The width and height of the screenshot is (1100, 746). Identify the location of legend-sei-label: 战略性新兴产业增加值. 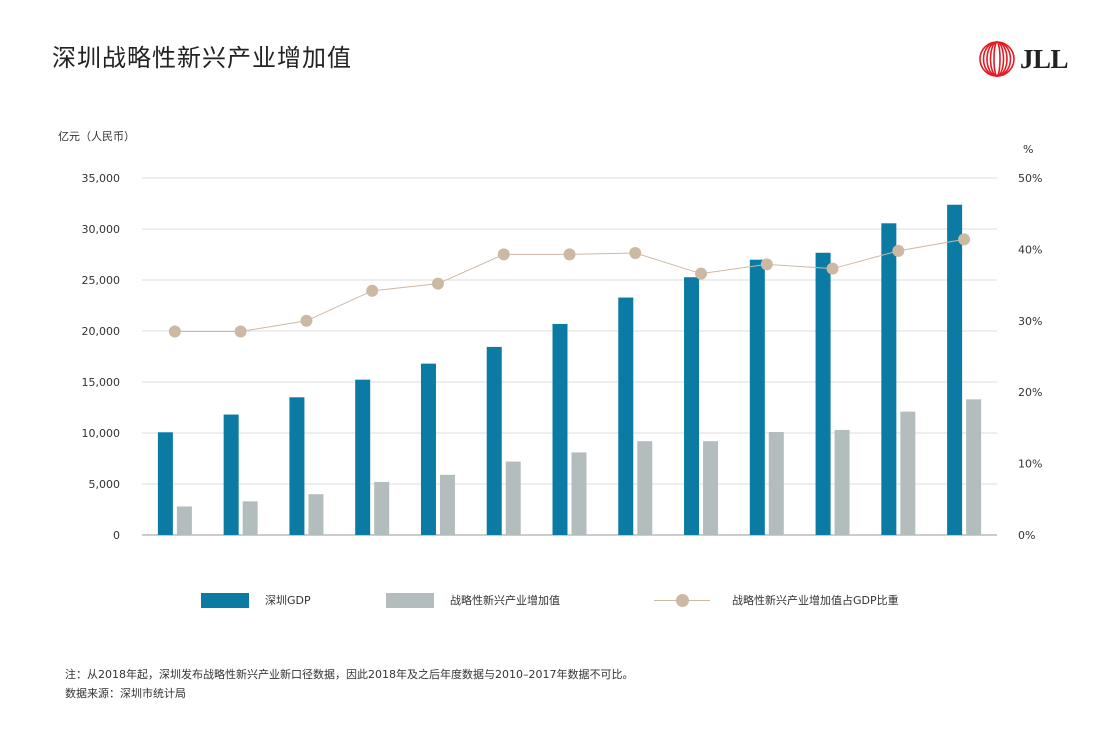
(505, 600).